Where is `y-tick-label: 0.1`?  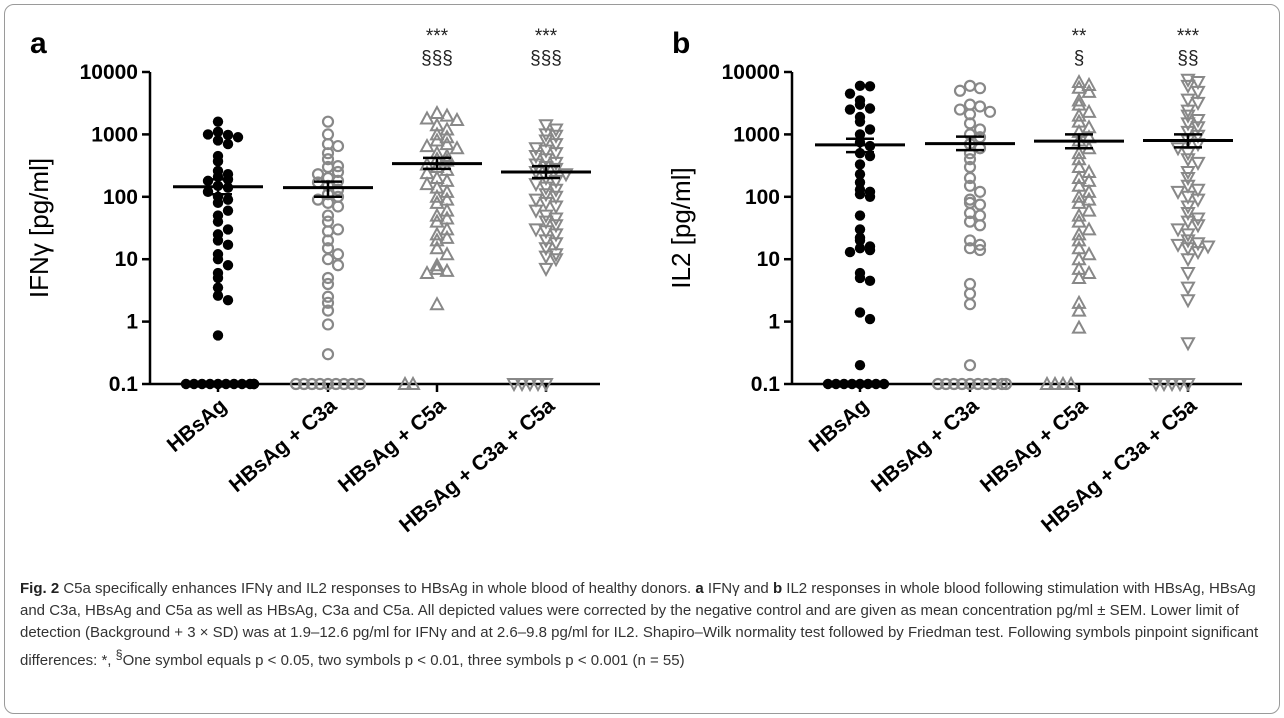 y-tick-label: 0.1 is located at coordinates (124, 384).